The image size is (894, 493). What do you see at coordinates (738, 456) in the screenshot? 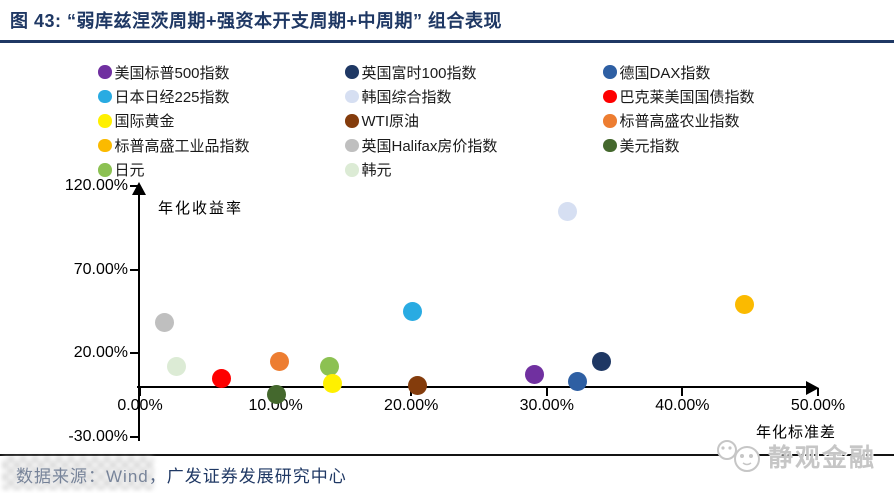
I see `panda-bubble-logo-icon` at bounding box center [738, 456].